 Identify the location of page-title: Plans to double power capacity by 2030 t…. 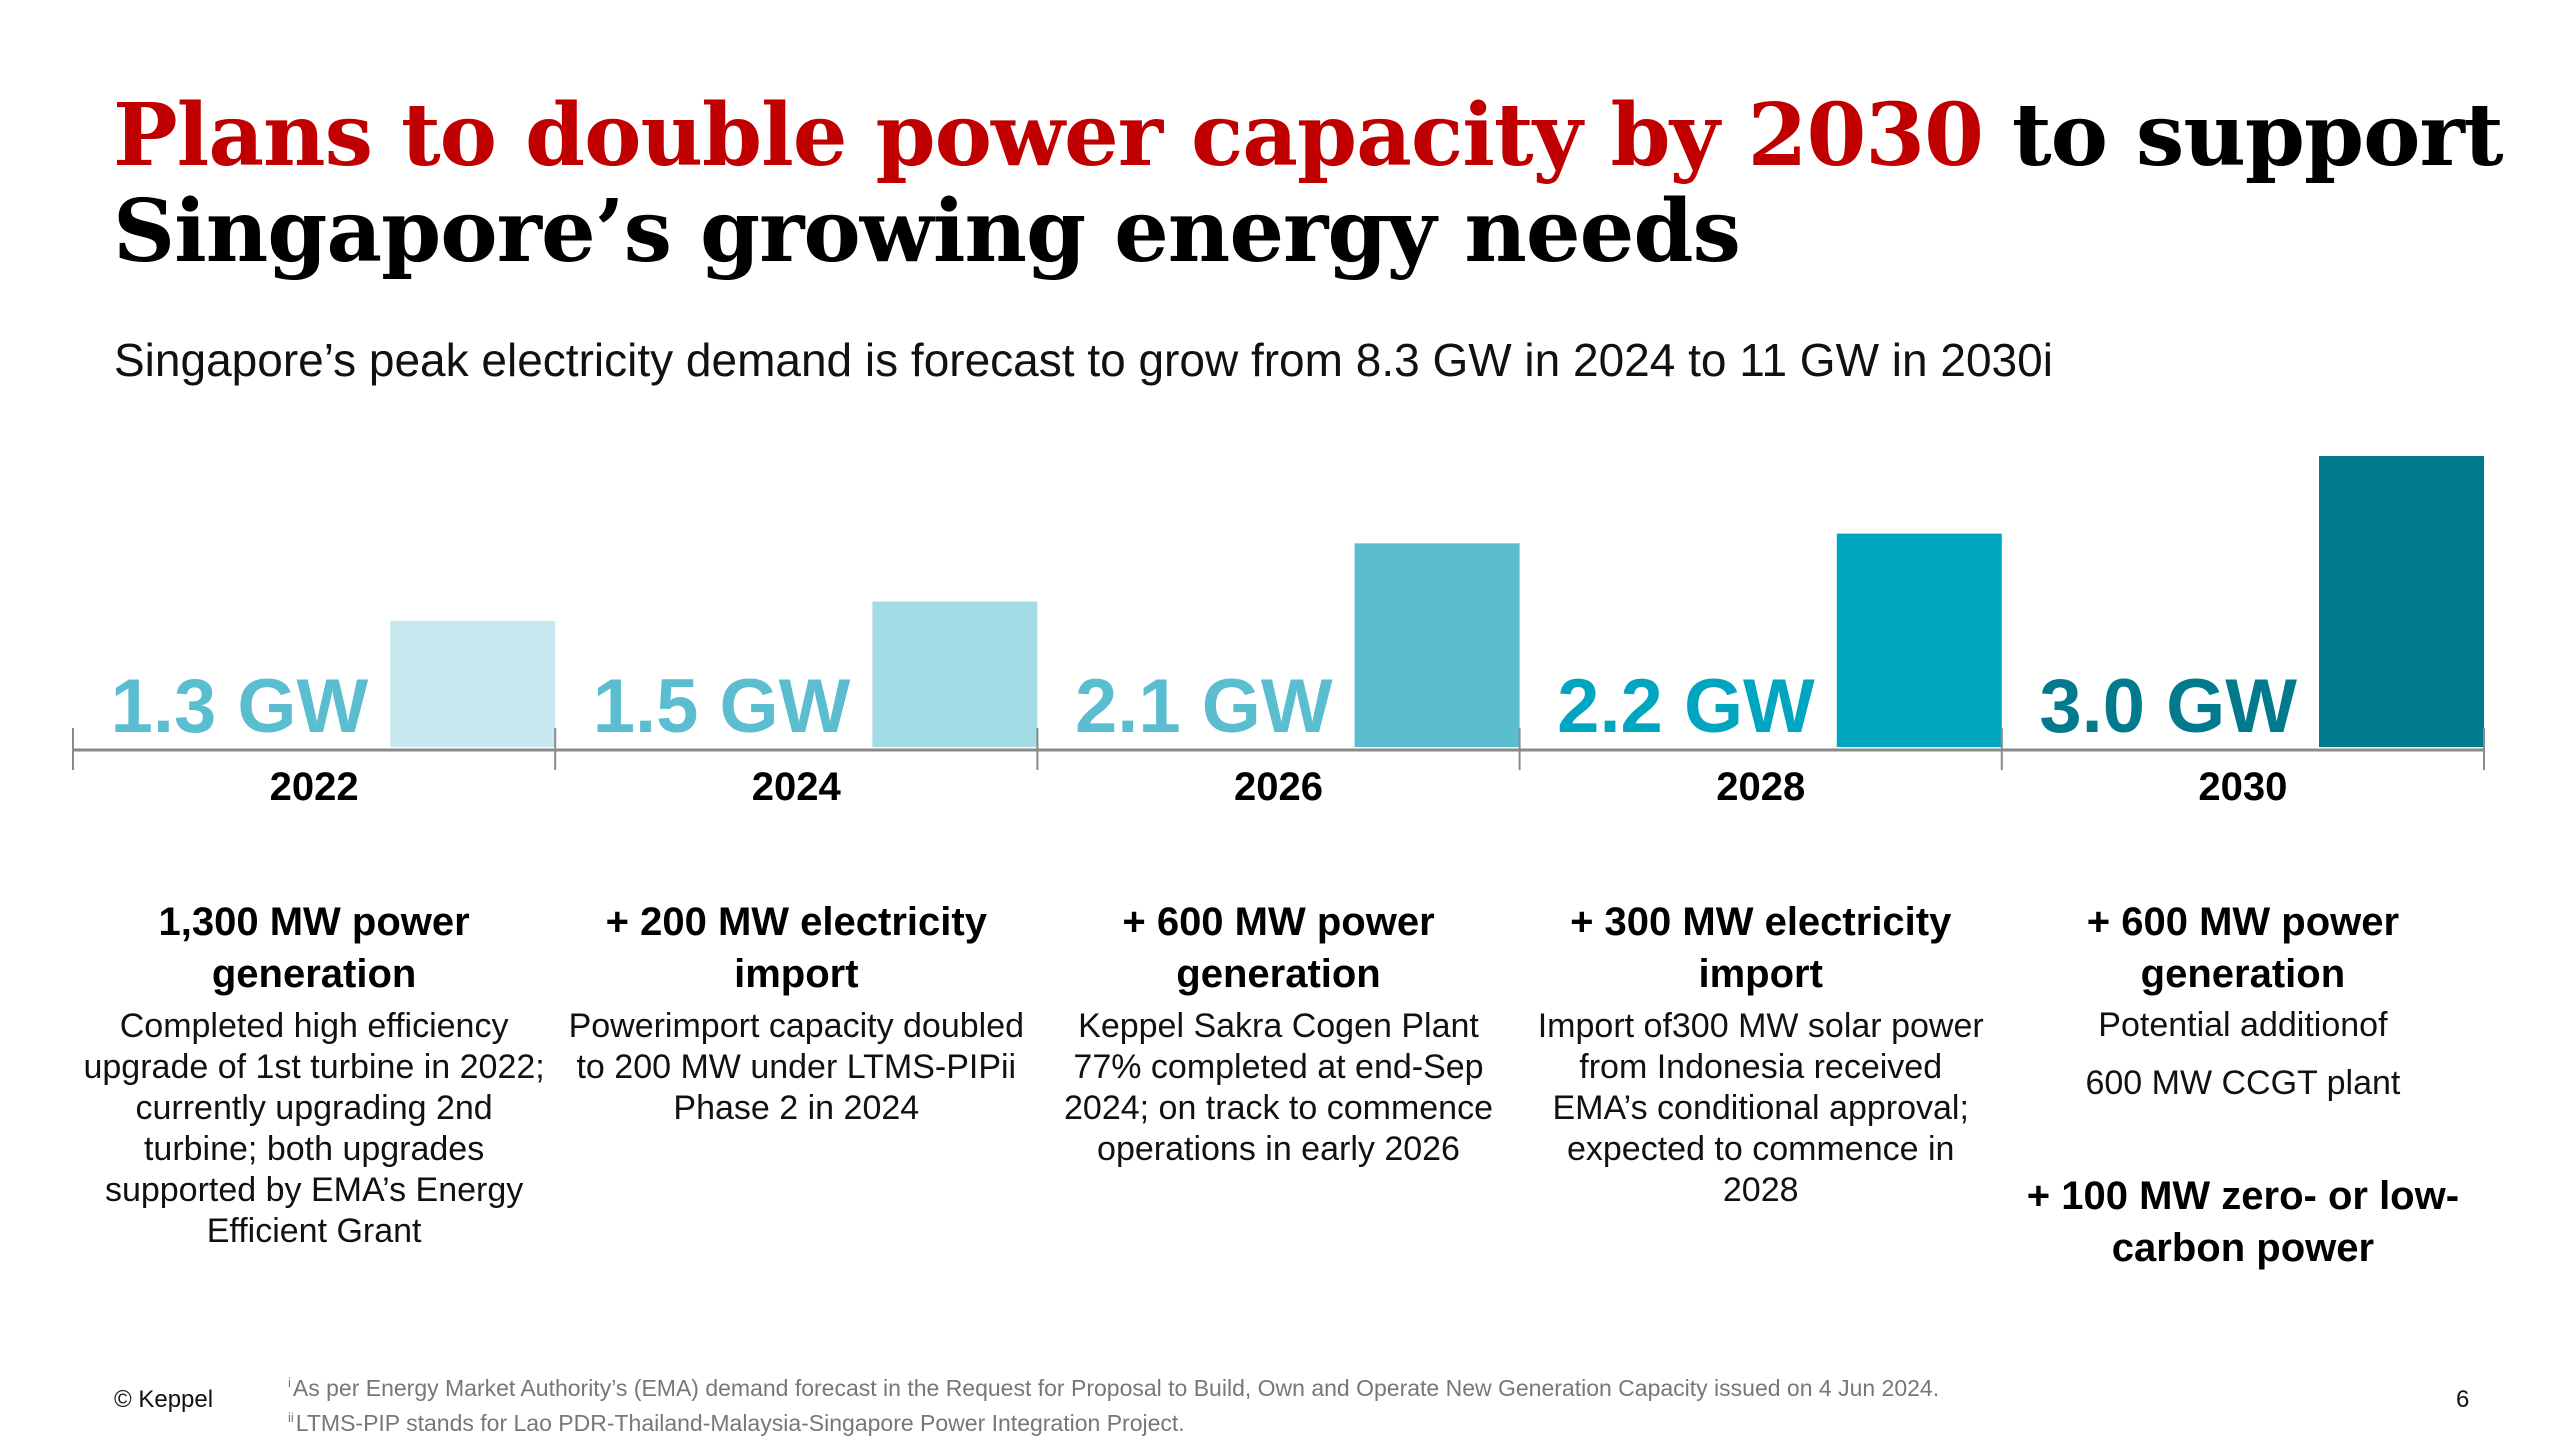
(1313, 184).